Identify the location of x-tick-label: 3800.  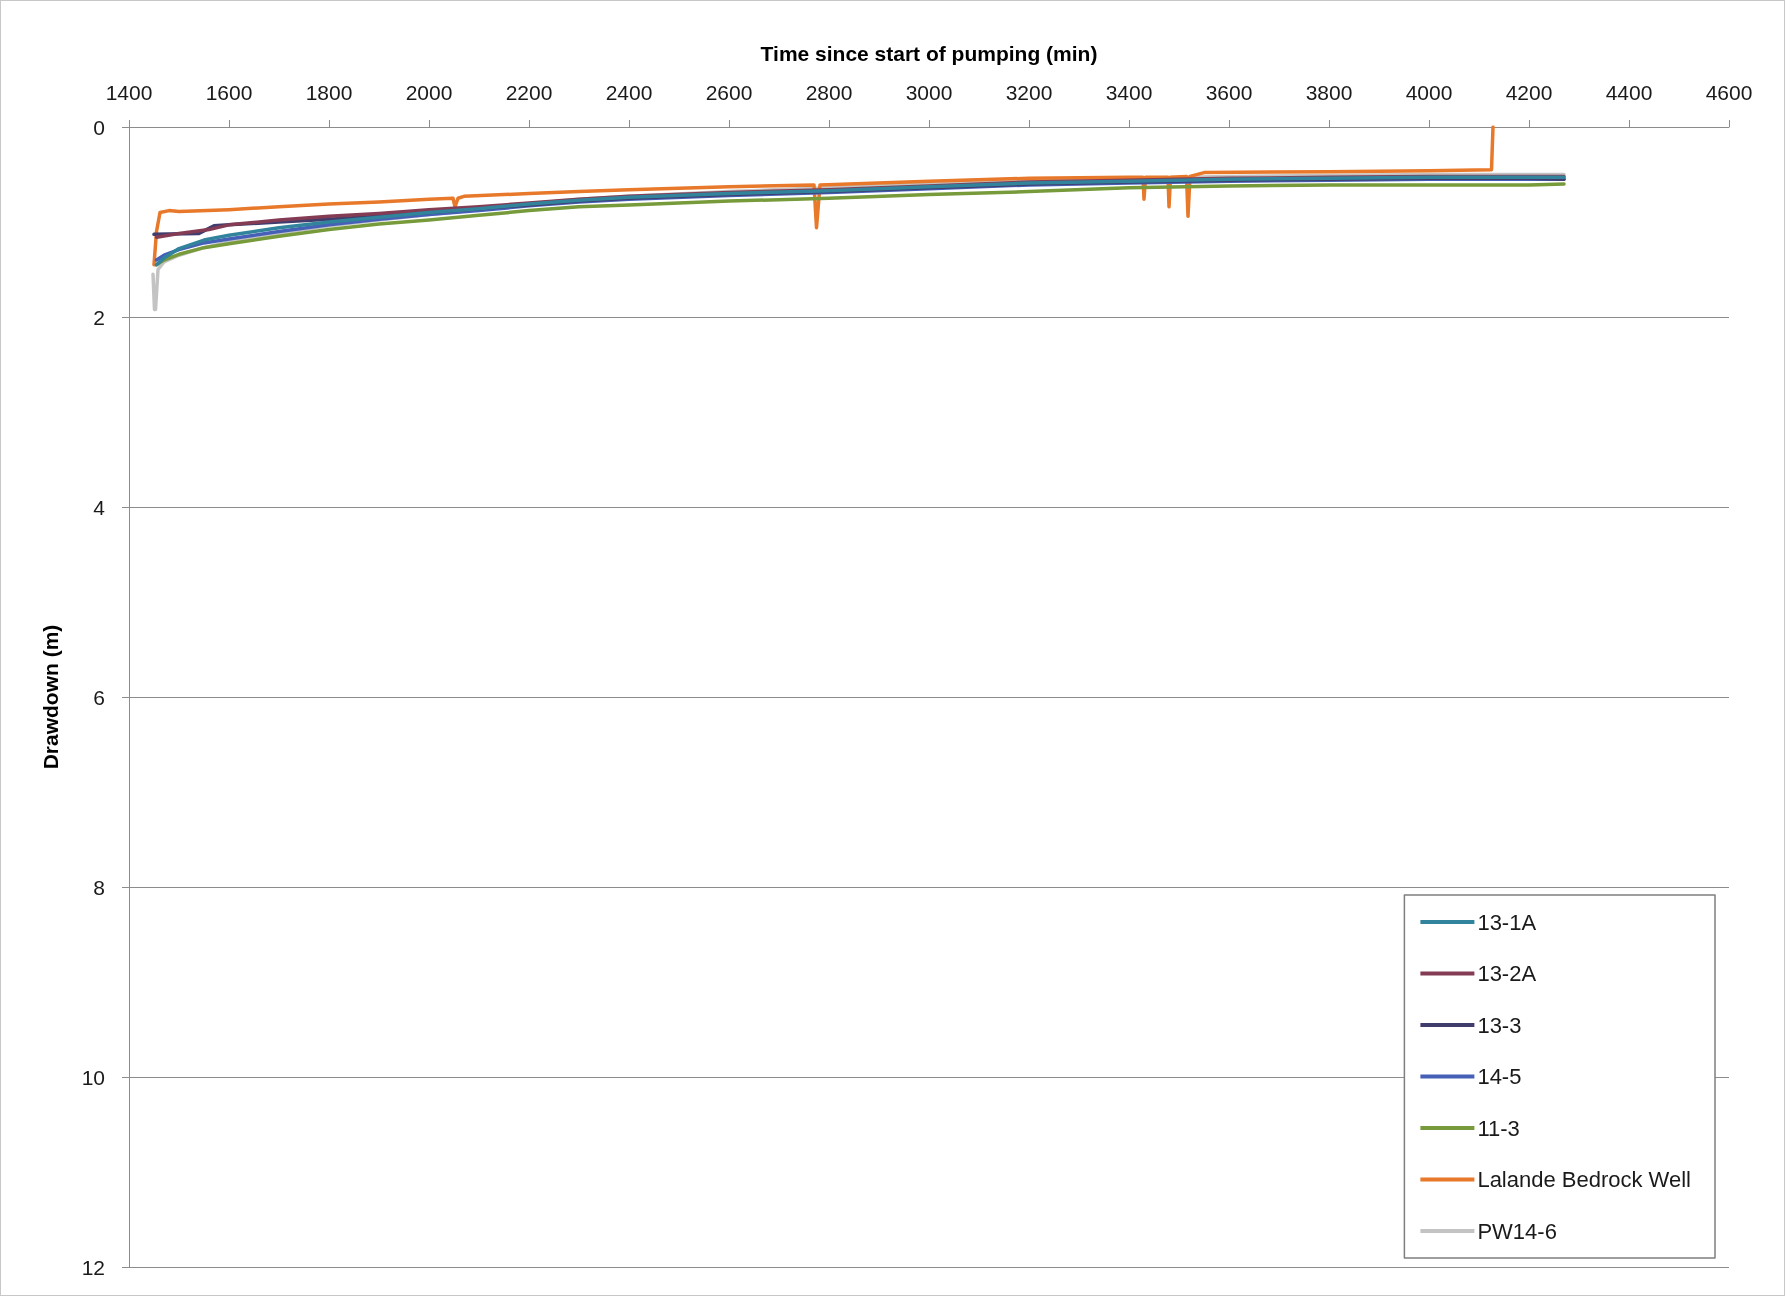
(1329, 92).